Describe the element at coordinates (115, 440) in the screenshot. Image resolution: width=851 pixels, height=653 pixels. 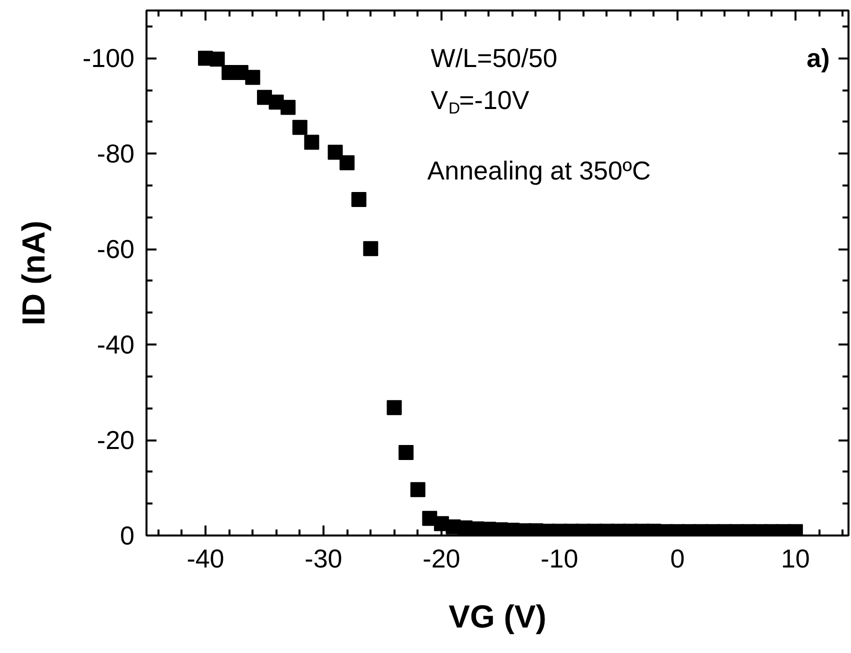
I see `y-tick-label: -20` at that location.